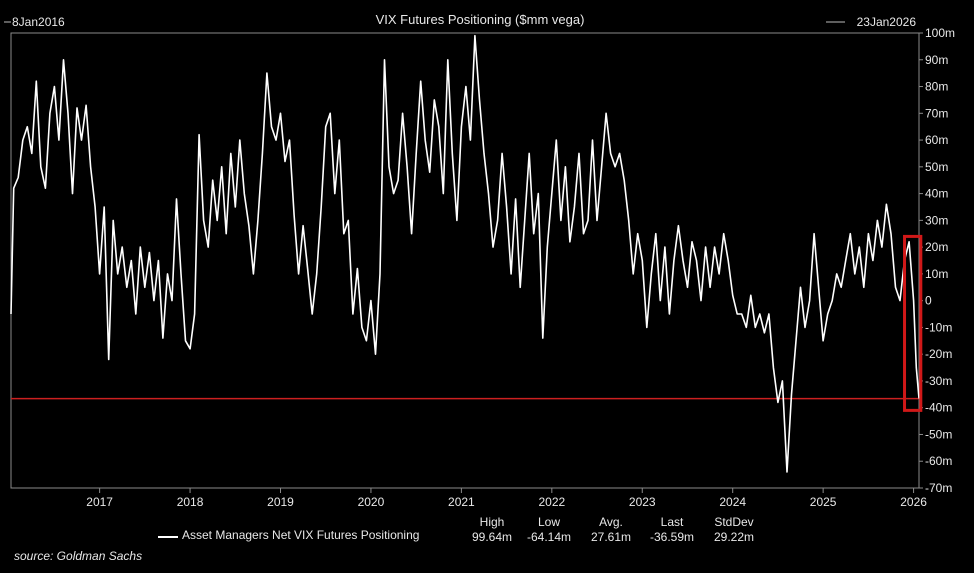  I want to click on x-tick-label: 2022, so click(551, 502).